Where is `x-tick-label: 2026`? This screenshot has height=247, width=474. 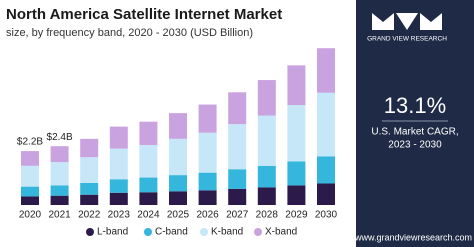 x-tick-label: 2026 is located at coordinates (207, 215).